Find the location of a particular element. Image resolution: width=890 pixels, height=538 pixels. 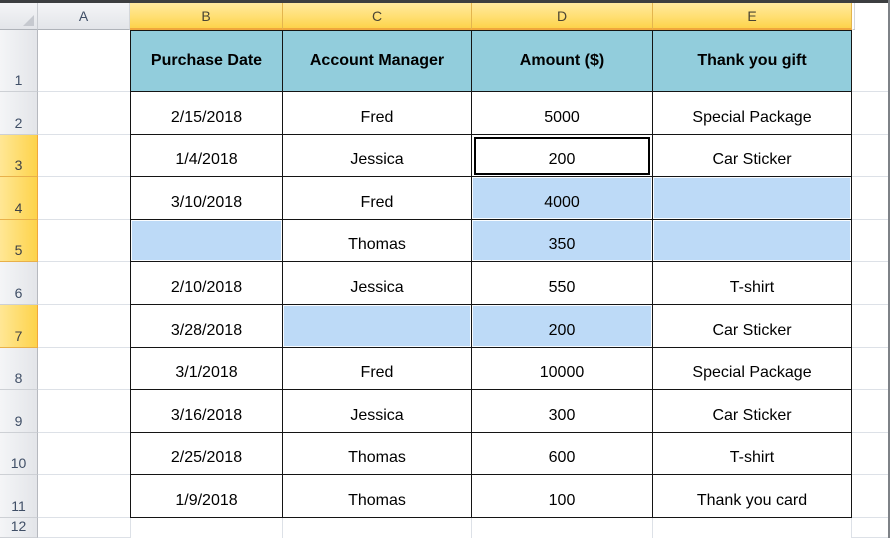

sheet-row-9: 9 3/16/2018 Jessica 300 Car Sticker is located at coordinates (444, 411).